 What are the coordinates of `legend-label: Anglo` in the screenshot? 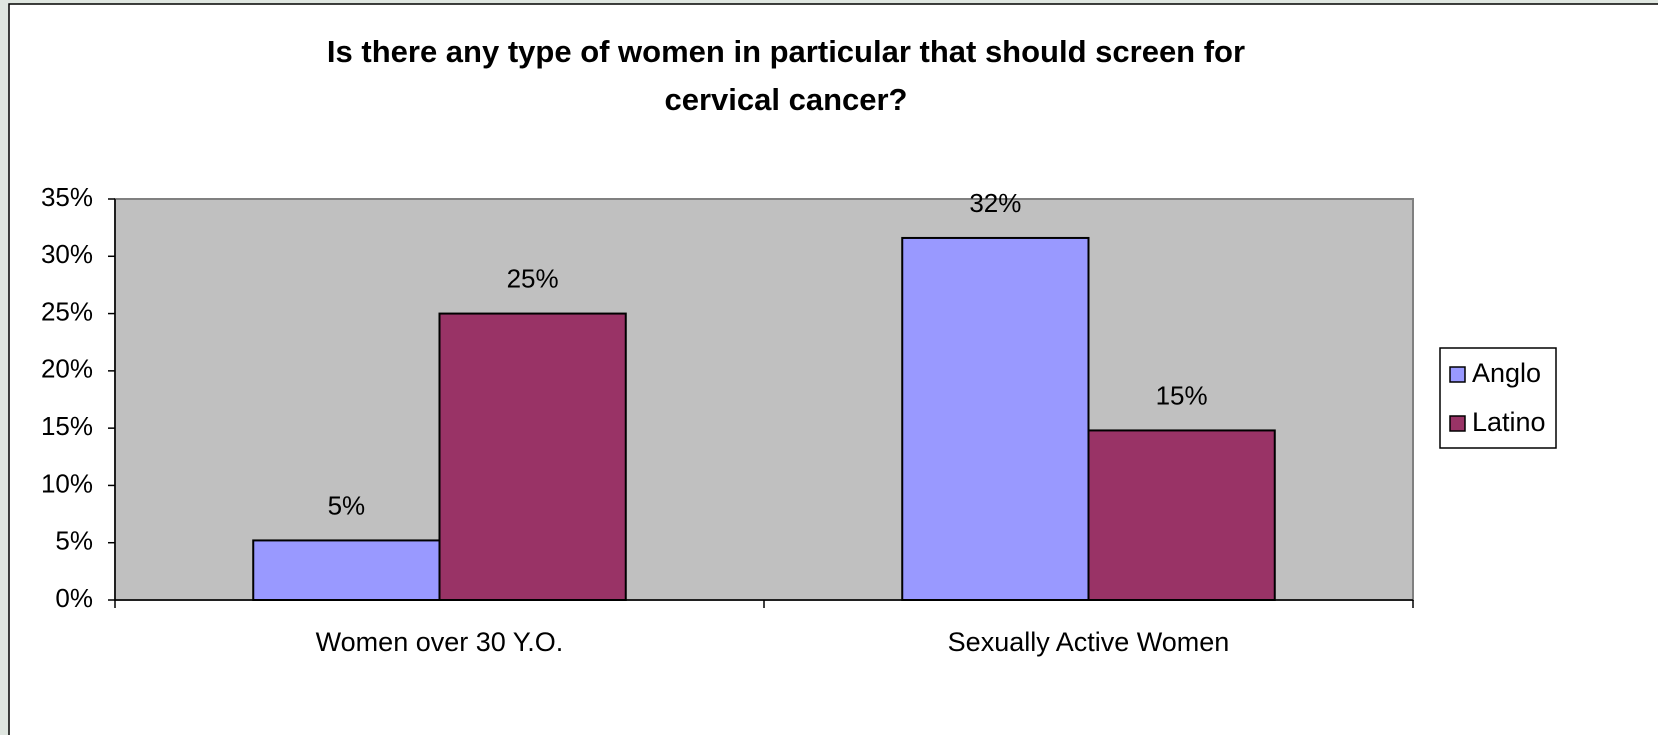 It's located at (1506, 373).